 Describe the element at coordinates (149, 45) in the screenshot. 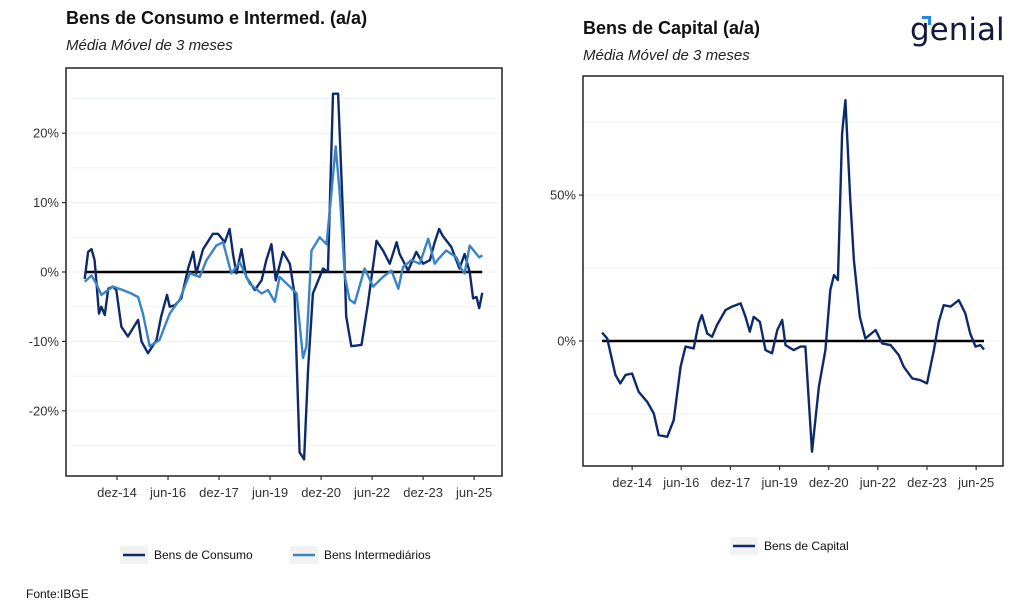

I see `left-chart-subtitle: Média Móvel de 3 meses` at that location.